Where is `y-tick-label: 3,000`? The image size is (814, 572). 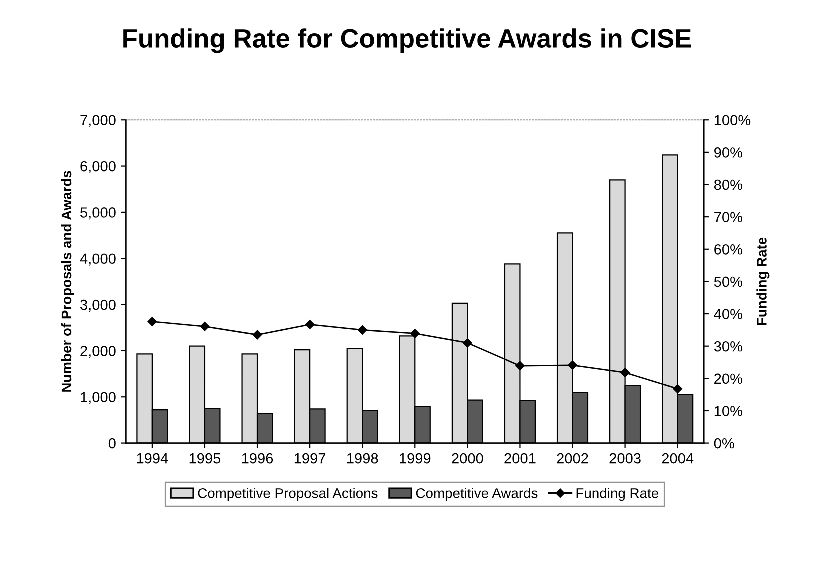
y-tick-label: 3,000 is located at coordinates (98, 306).